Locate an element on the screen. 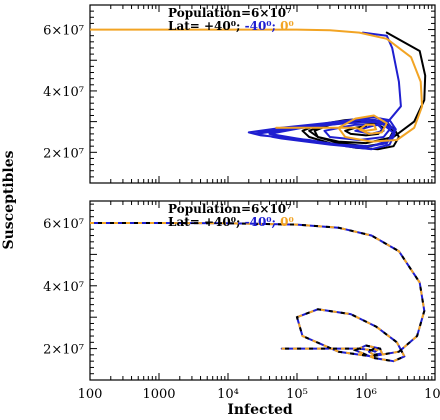  x-tick-label: 10⁵ is located at coordinates (297, 394).